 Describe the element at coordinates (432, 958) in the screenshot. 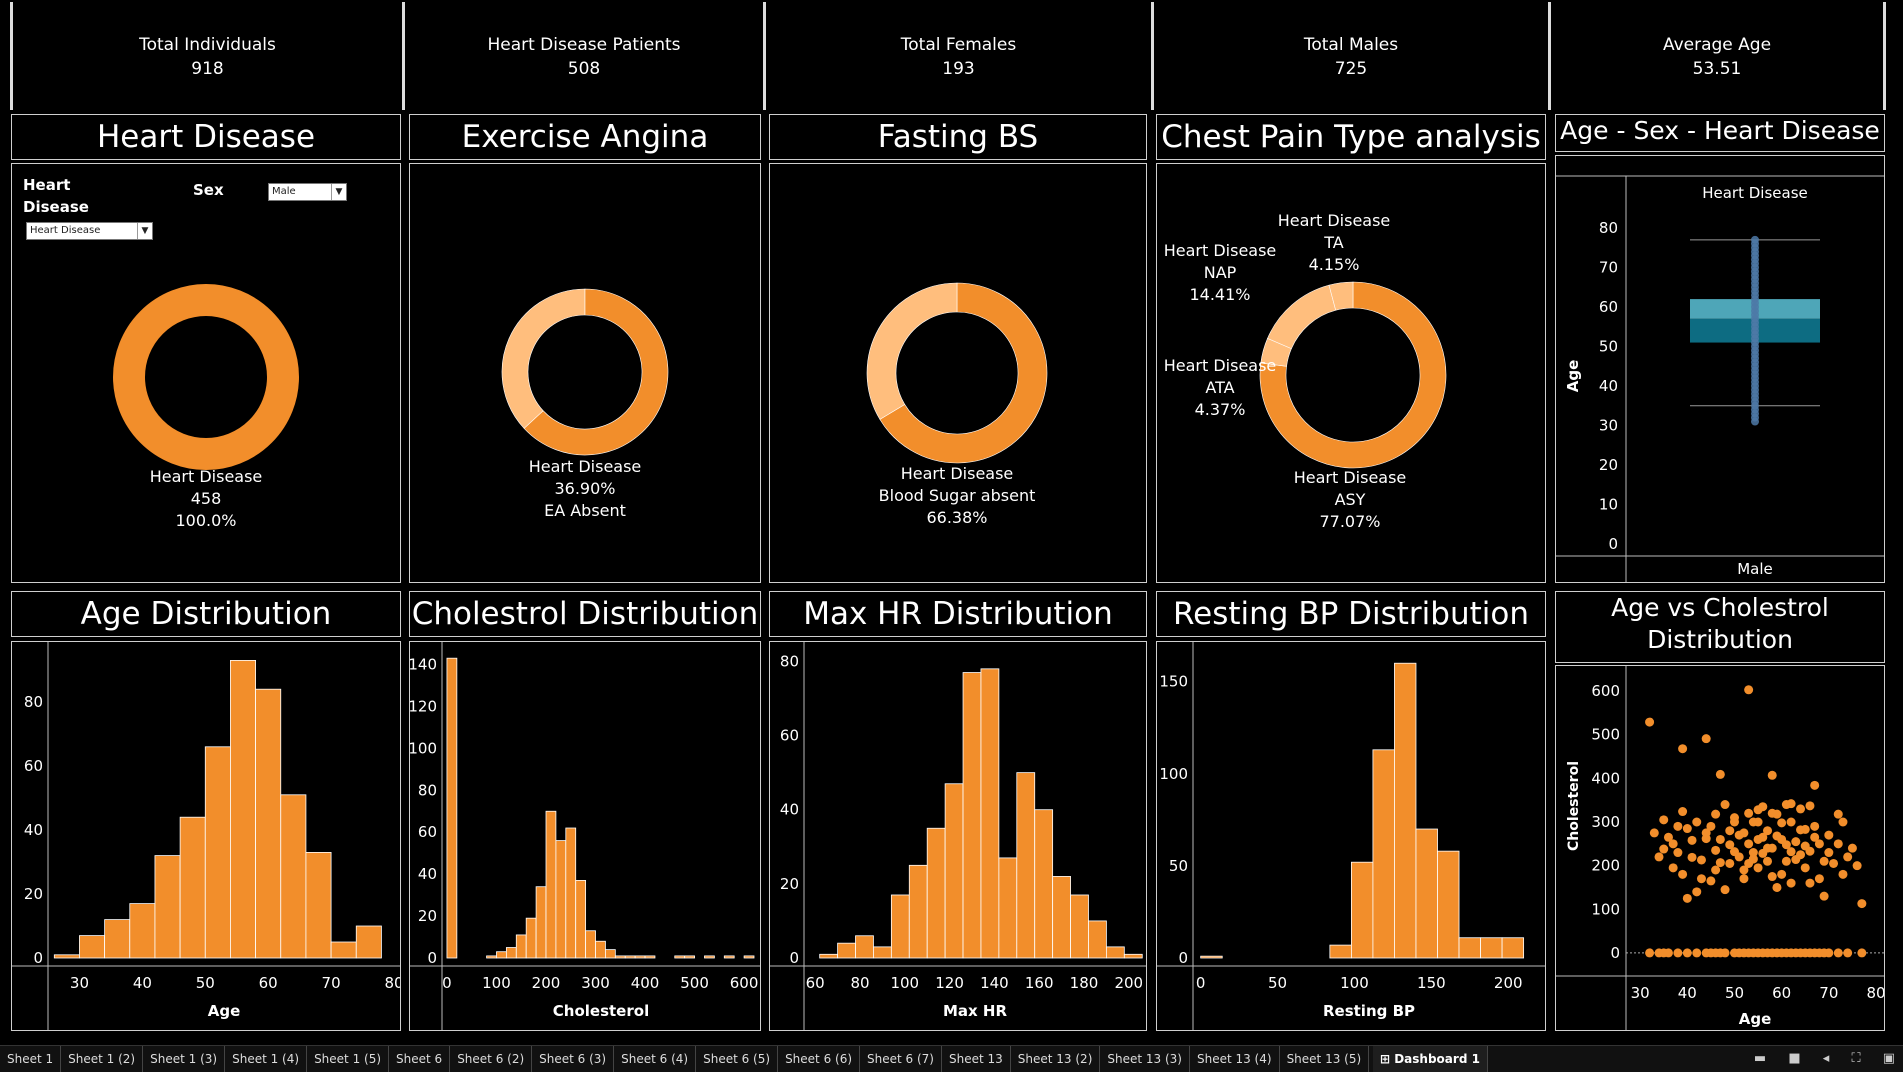

I see `y-tick-label: 0` at that location.